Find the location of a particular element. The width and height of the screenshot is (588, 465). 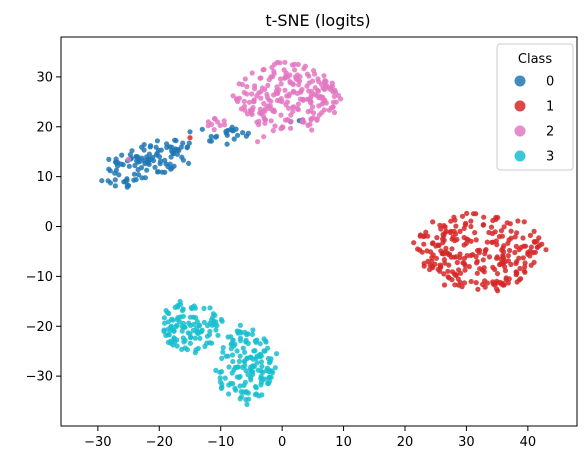

x-tick-label: −30 is located at coordinates (97, 442).